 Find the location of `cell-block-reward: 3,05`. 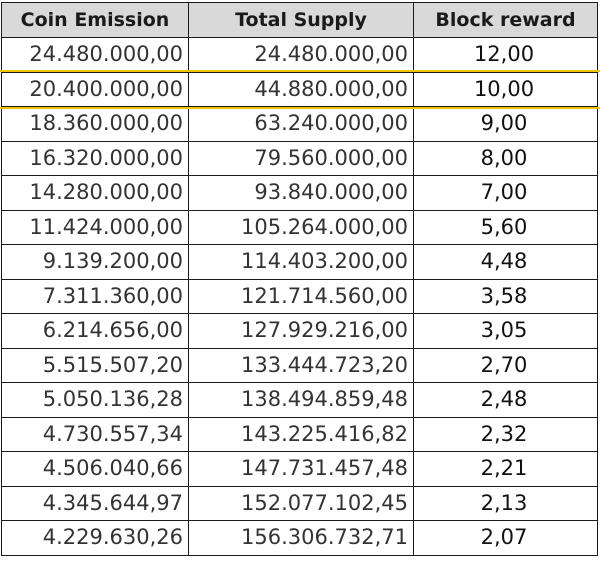

cell-block-reward: 3,05 is located at coordinates (505, 331).